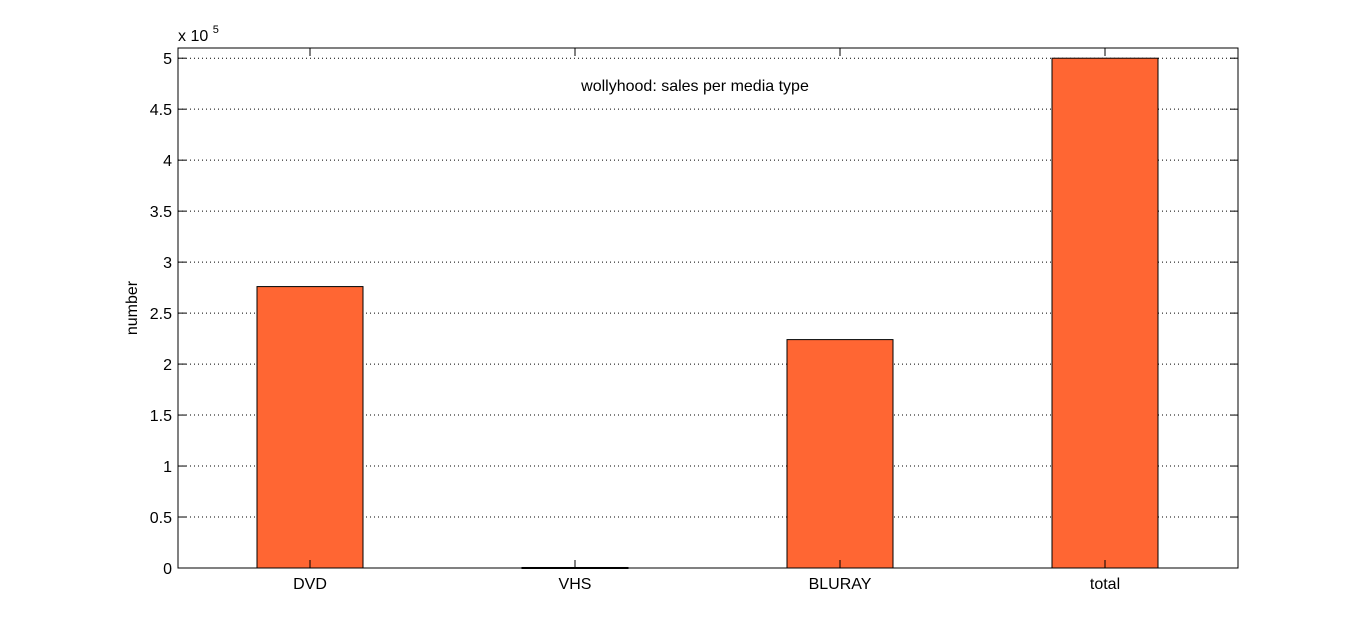  I want to click on x-tick-label: BLURAY, so click(840, 584).